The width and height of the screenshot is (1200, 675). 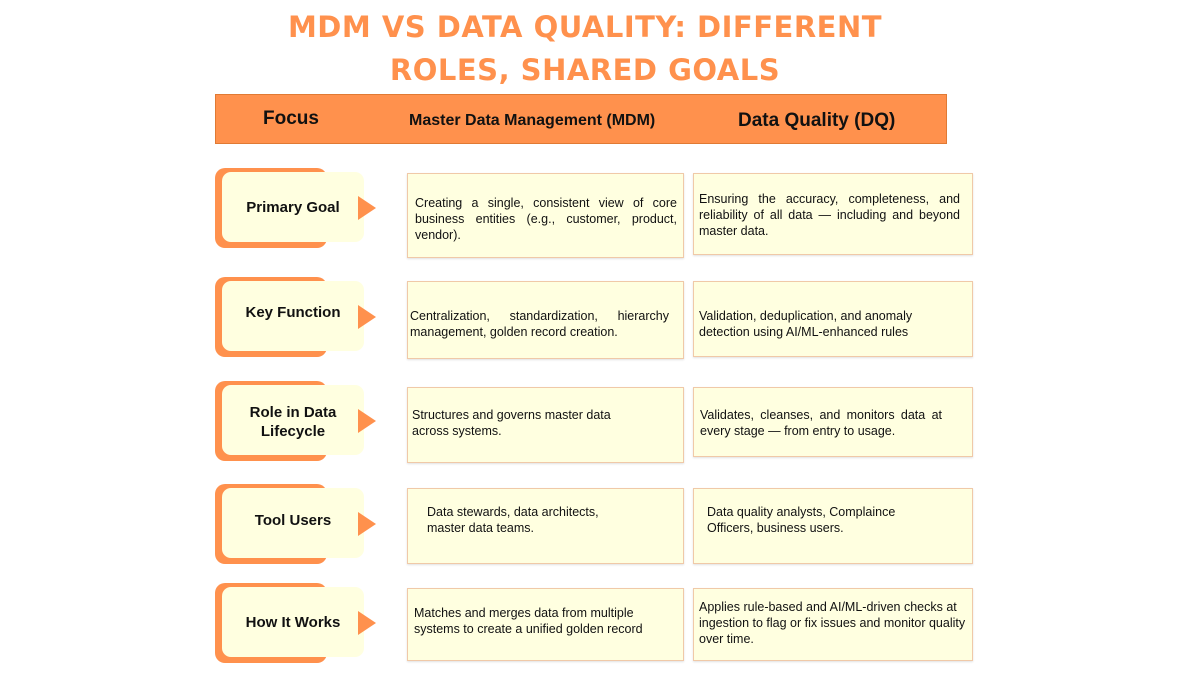 What do you see at coordinates (532, 120) in the screenshot?
I see `header-mdm: Master Data Management (MDM)` at bounding box center [532, 120].